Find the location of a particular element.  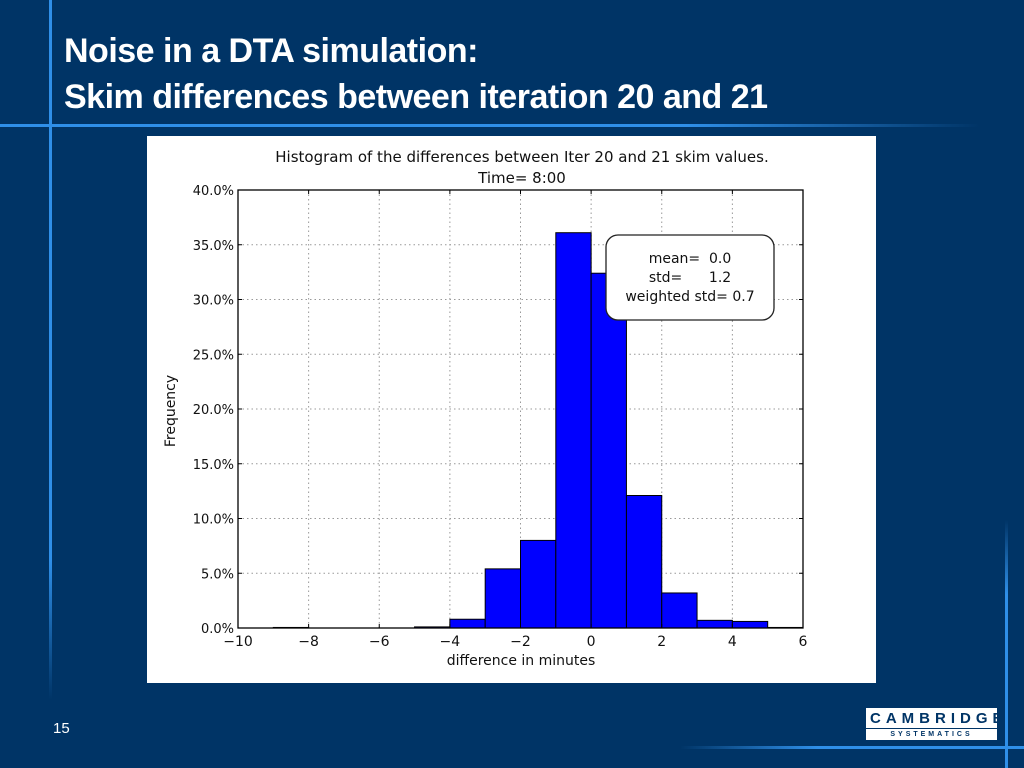

slide-title-line1: Noise in a DTA simulation: is located at coordinates (271, 51).